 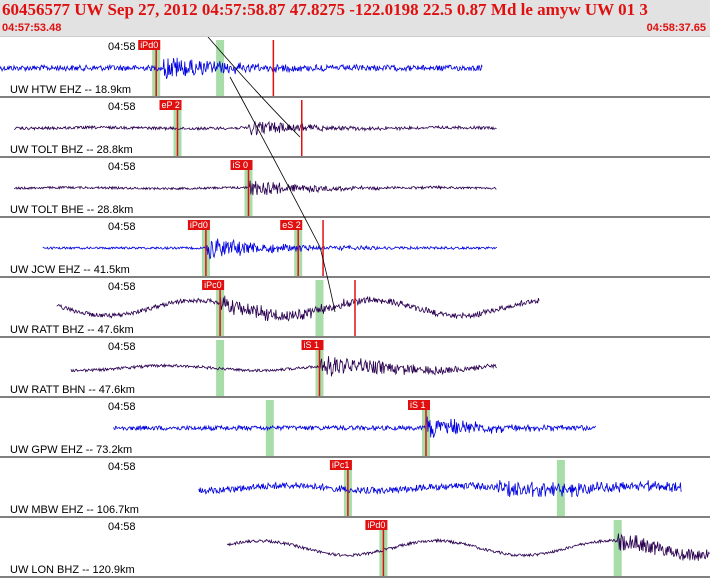 I want to click on trace-row: eP 2 04:58 UW TOLT BHZ -- 28.8km, so click(x=355, y=129).